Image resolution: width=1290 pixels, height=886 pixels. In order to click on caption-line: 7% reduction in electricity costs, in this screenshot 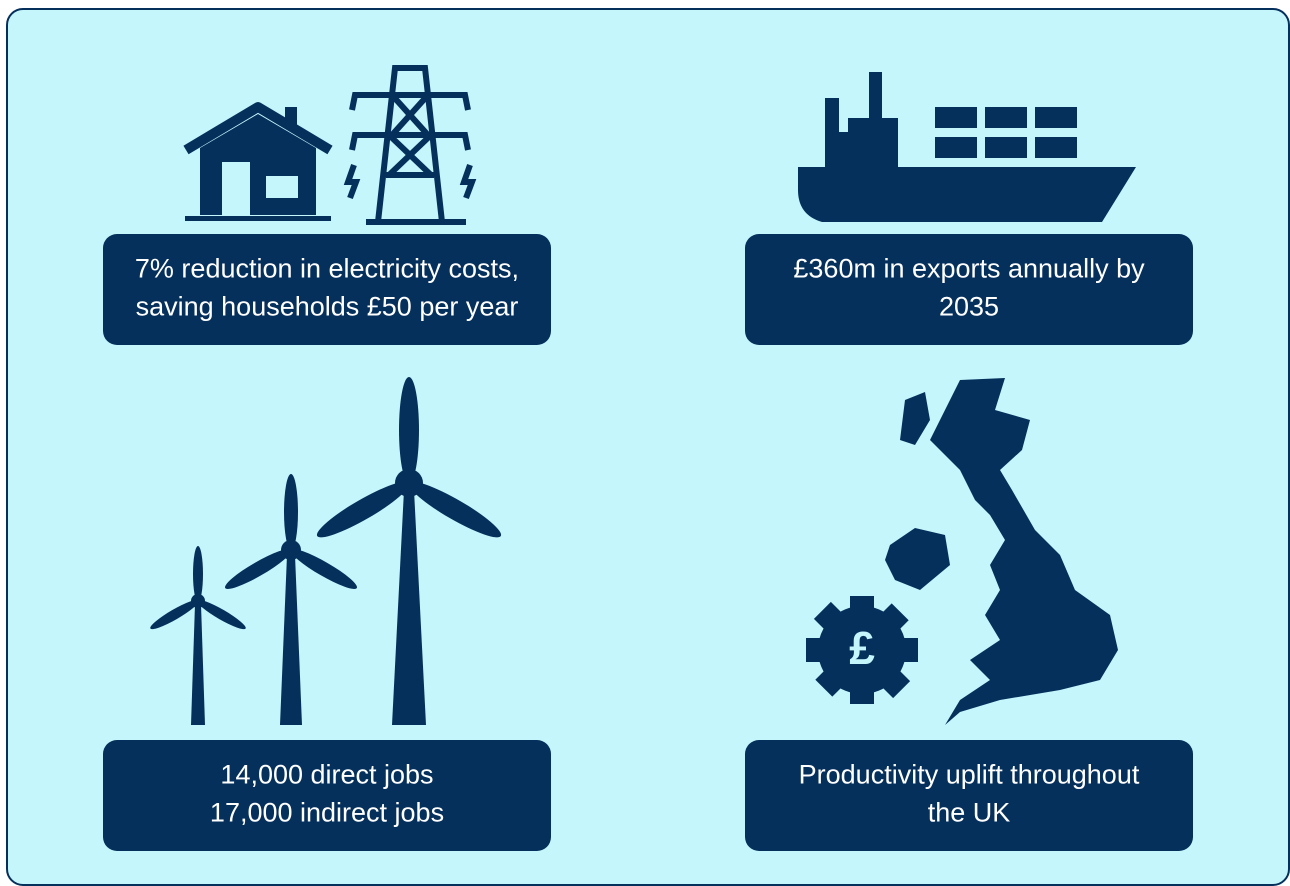, I will do `click(327, 269)`.